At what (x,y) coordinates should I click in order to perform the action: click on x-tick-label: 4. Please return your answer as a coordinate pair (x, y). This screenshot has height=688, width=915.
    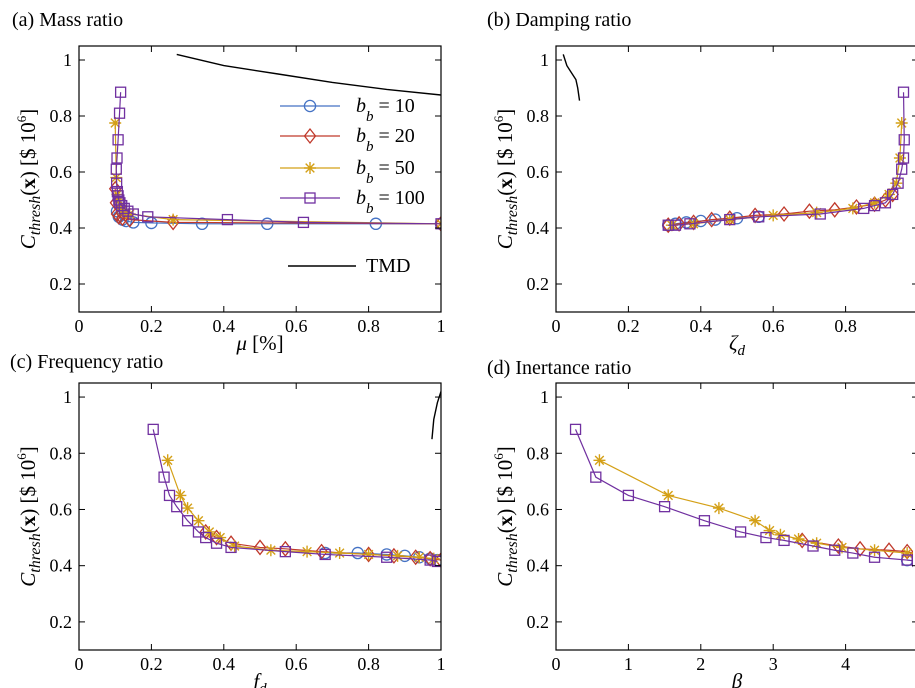
    Looking at the image, I should click on (845, 664).